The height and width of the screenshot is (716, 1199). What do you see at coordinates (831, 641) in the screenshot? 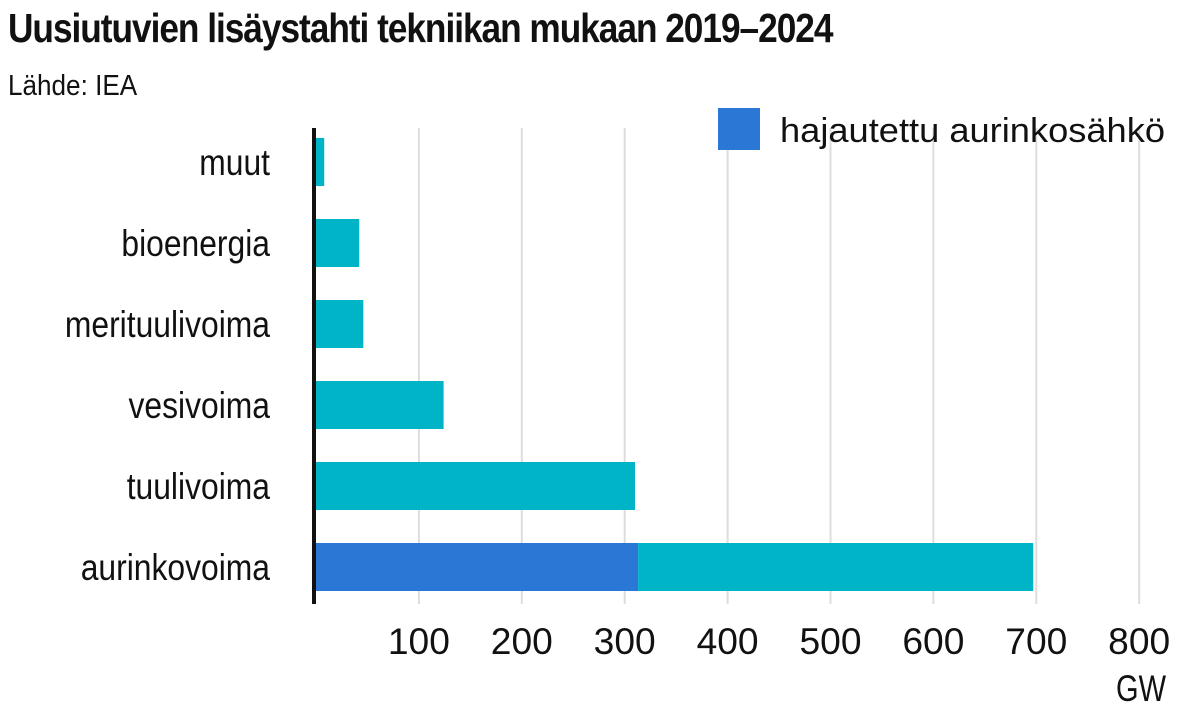
I see `x-tick-label-500: 500` at bounding box center [831, 641].